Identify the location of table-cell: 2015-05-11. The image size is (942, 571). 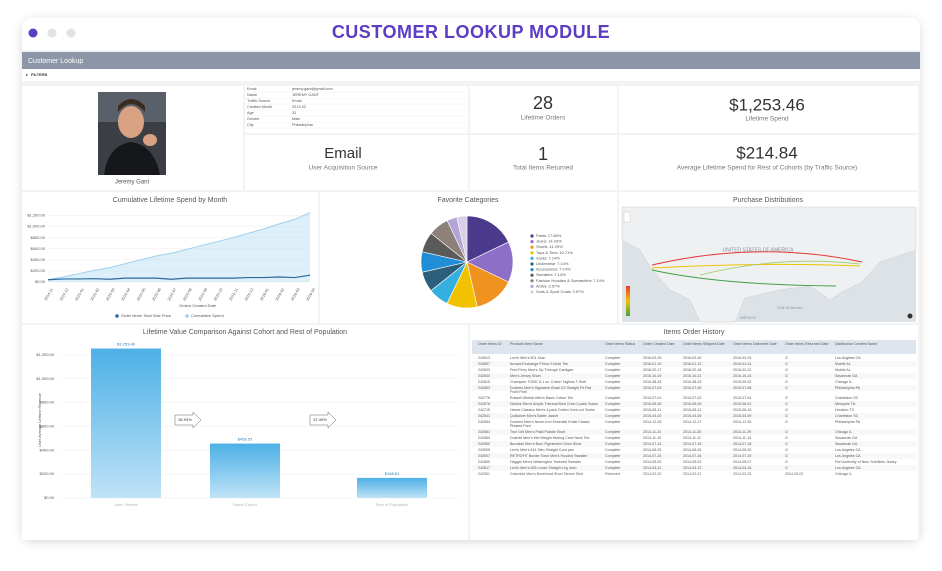
(652, 410).